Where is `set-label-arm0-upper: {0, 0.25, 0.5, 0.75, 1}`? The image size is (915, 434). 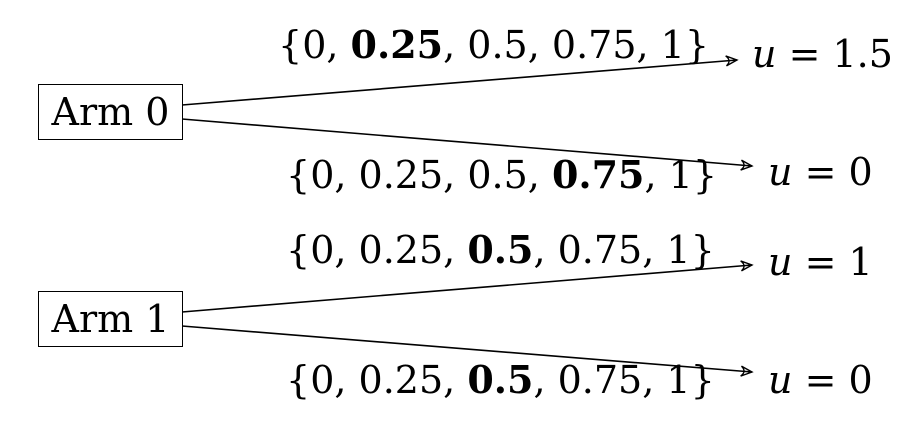
set-label-arm0-upper: {0, 0.25, 0.5, 0.75, 1} is located at coordinates (494, 45).